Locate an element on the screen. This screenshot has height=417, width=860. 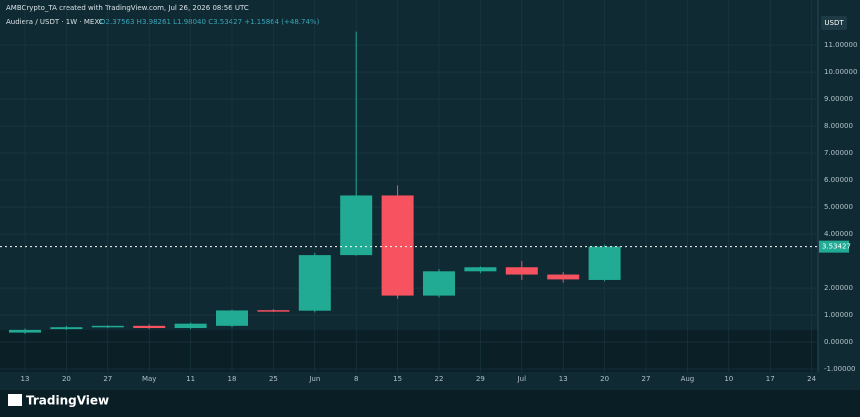
x-tick-label: 10 is located at coordinates (728, 379).